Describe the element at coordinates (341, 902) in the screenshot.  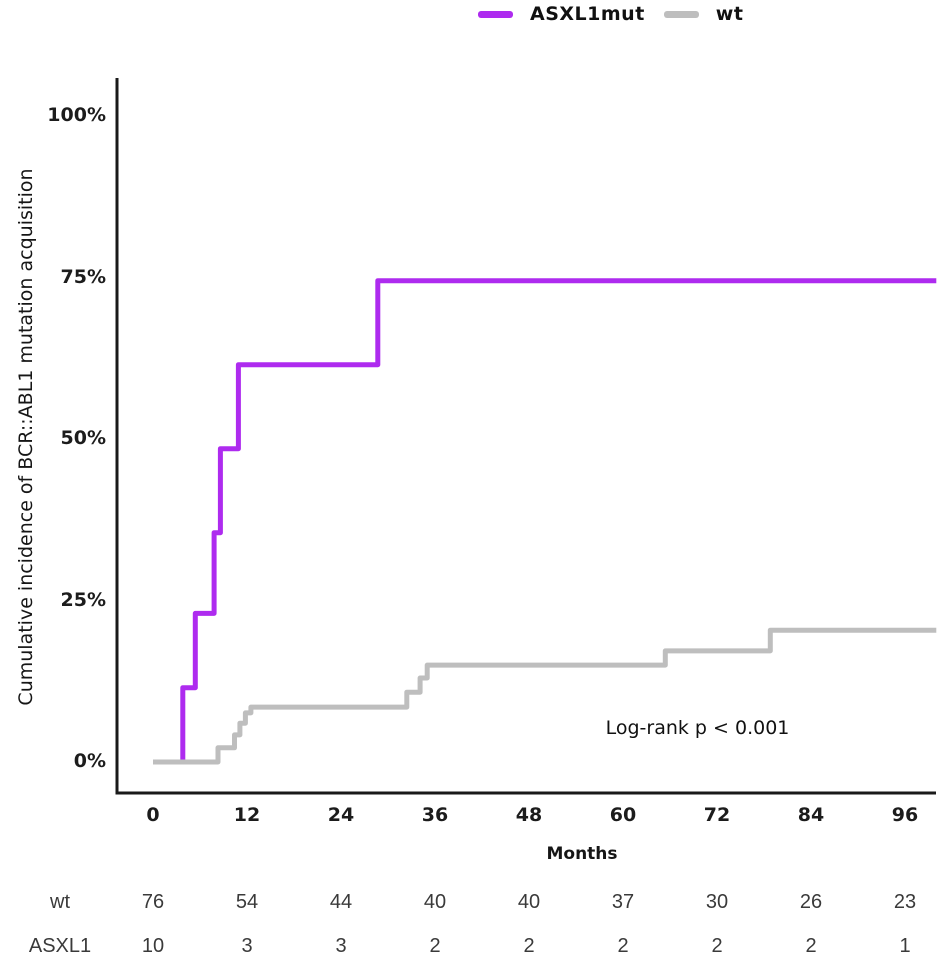
I see `risk-count-cell: 44` at that location.